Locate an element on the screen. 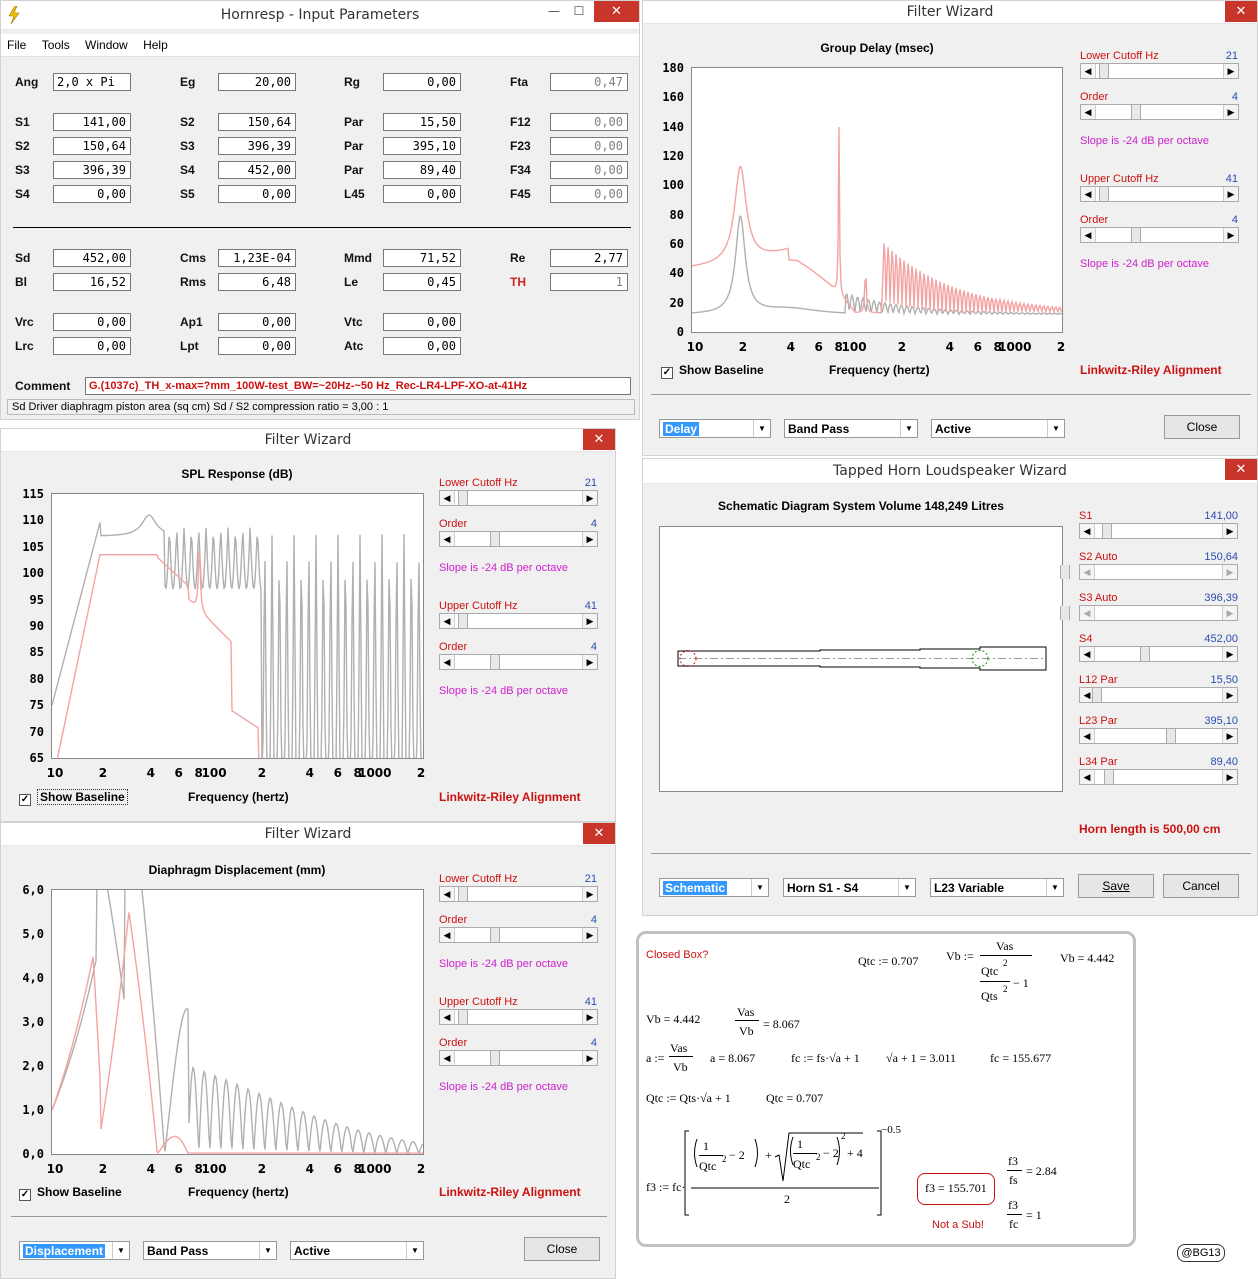 Image resolution: width=1258 pixels, height=1279 pixels. param-field-par: 395,10 is located at coordinates (422, 146).